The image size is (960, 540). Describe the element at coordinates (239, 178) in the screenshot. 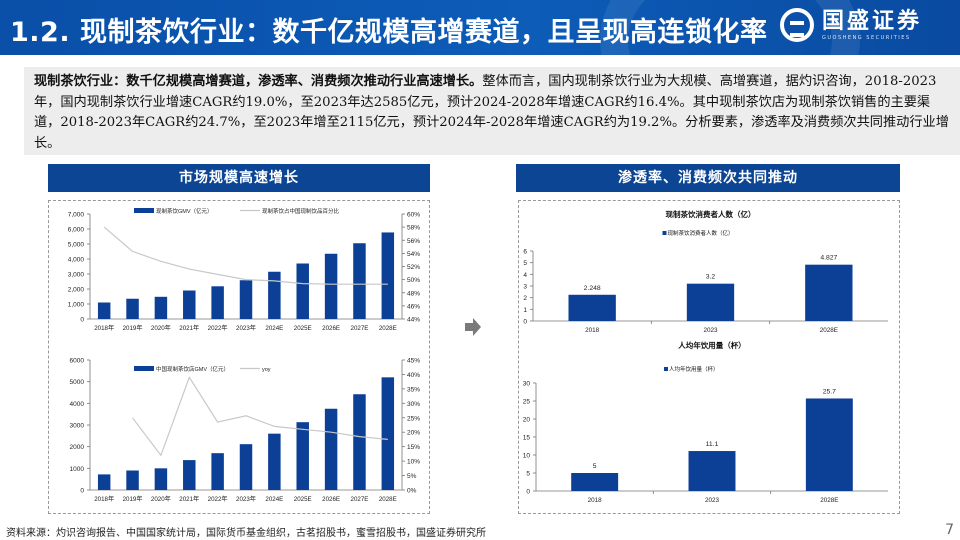

I see `left-panel-title: 市场规模高速增长` at that location.